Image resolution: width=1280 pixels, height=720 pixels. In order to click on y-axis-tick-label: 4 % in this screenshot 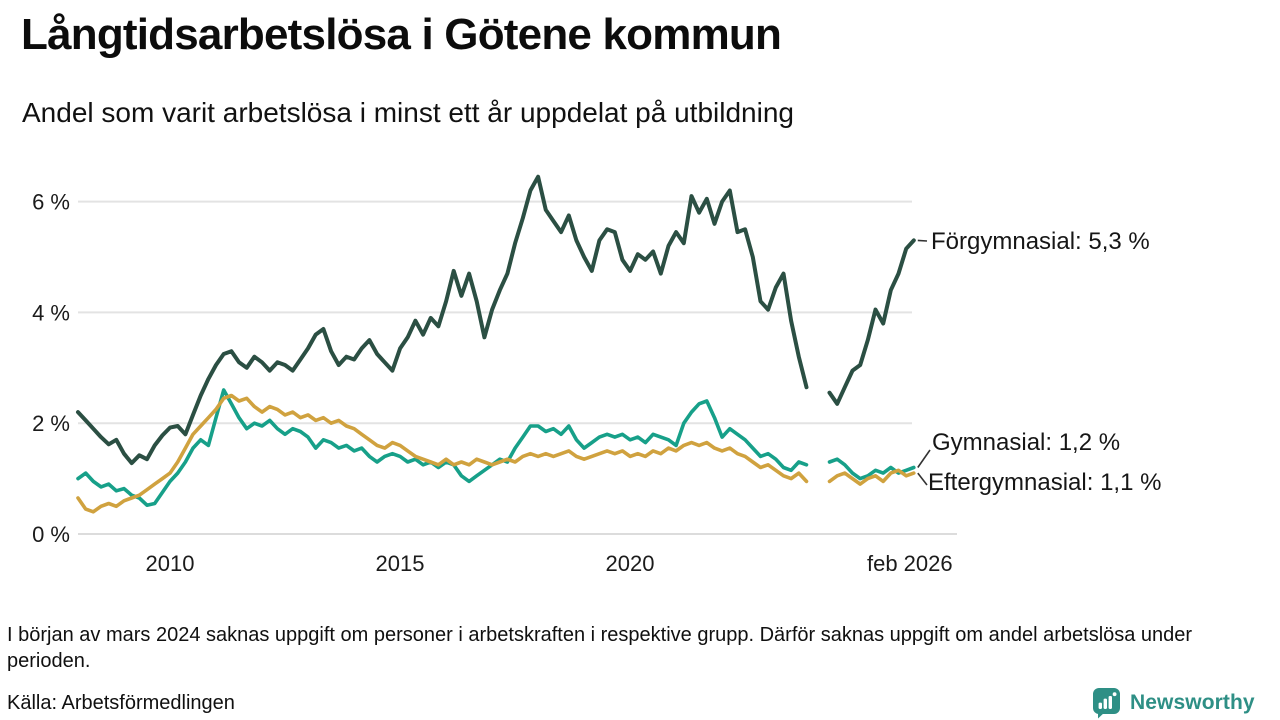, I will do `click(51, 312)`.